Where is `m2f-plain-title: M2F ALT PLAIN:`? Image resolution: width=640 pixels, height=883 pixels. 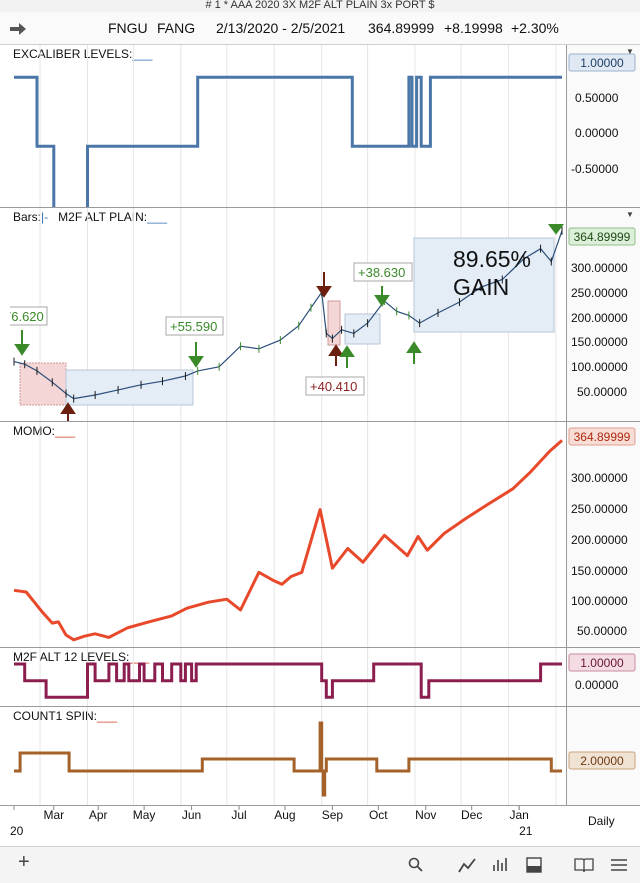 m2f-plain-title: M2F ALT PLAIN: is located at coordinates (103, 217).